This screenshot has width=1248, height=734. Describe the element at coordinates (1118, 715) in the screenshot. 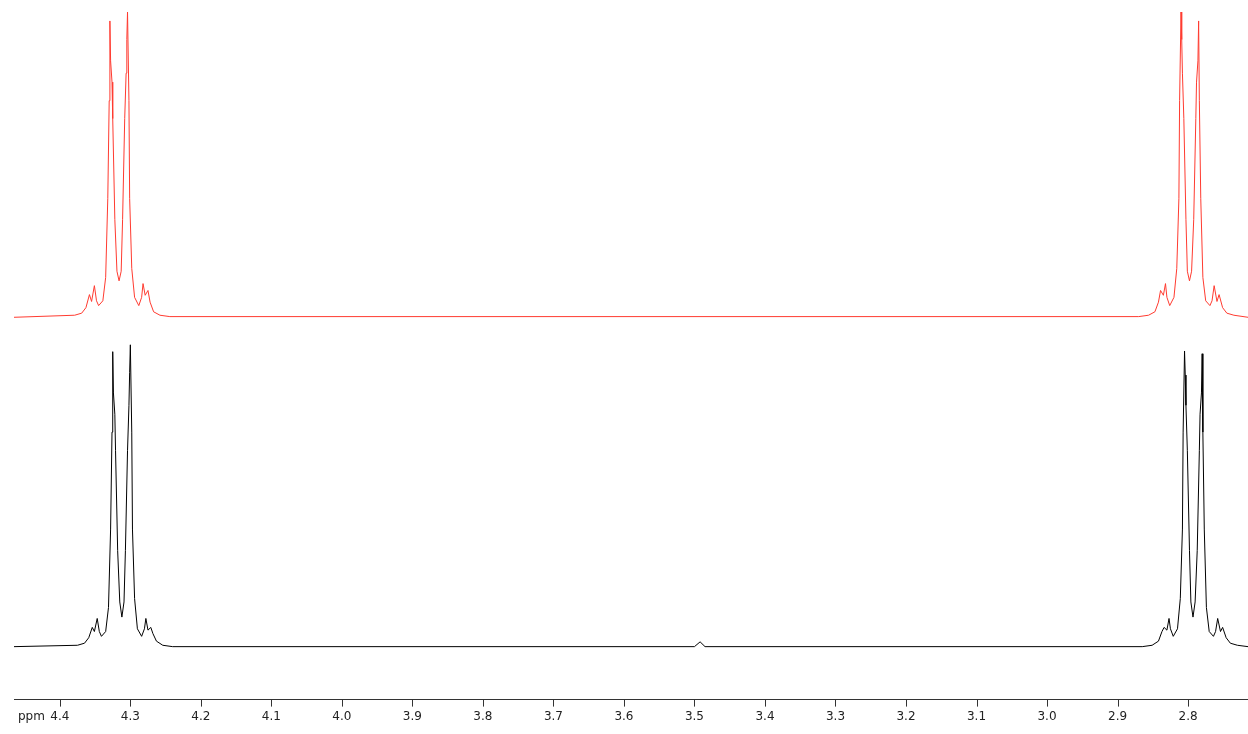

I see `x-tick-label: 2.9` at that location.